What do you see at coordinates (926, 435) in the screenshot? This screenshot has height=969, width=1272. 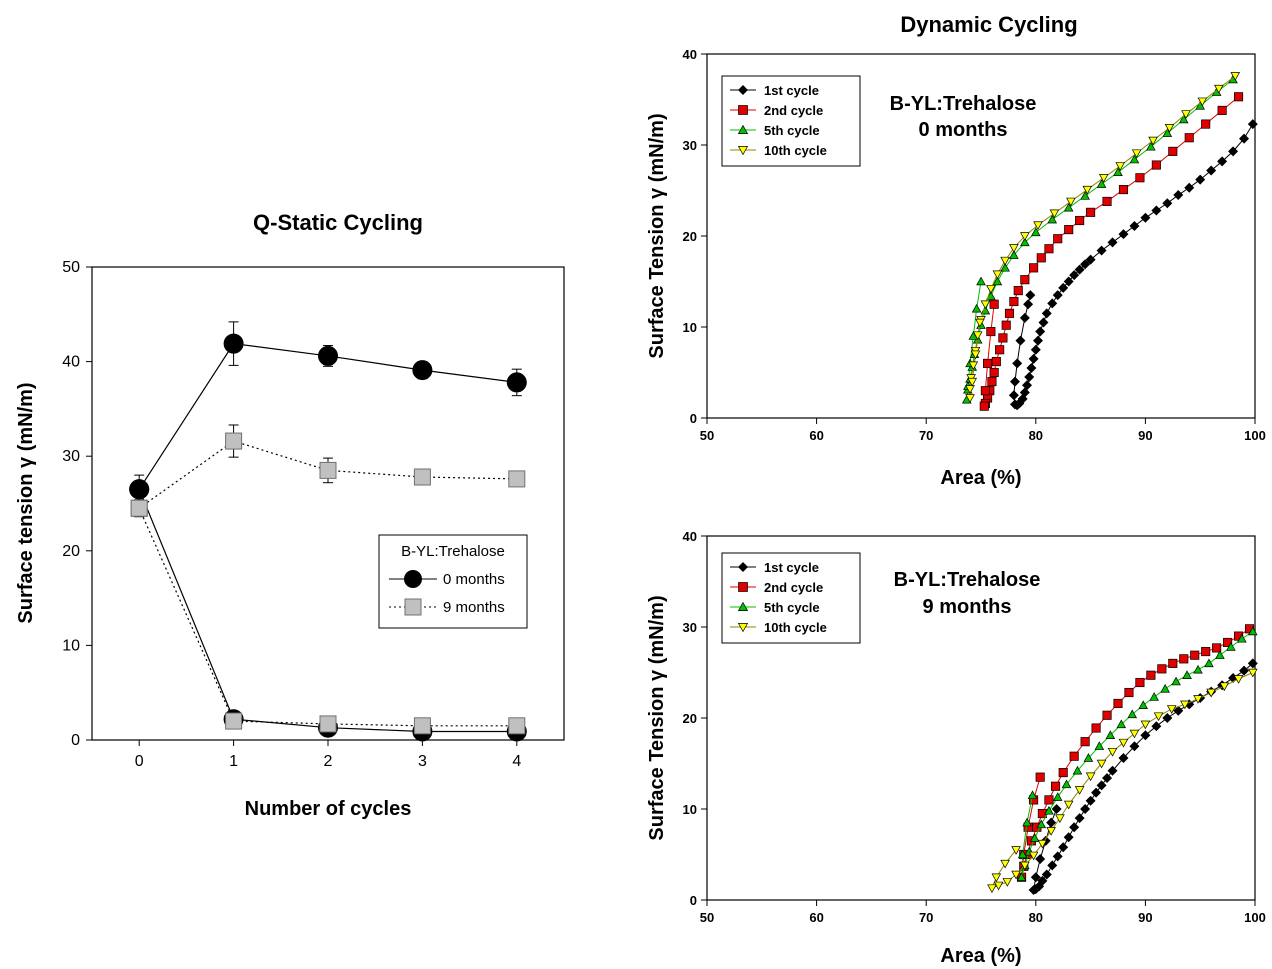 I see `dynamic-0months-xtick-label: 70` at bounding box center [926, 435].